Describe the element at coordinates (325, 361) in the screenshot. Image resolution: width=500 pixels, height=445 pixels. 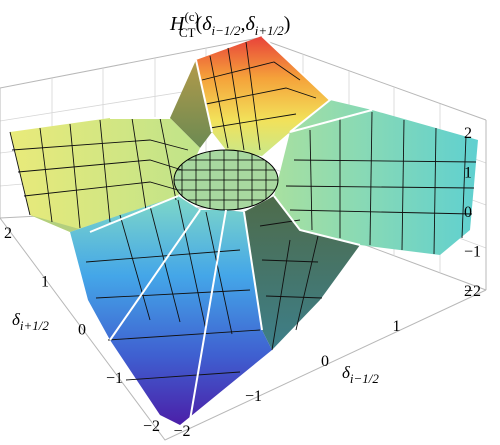
I see `x-tick: 0` at that location.